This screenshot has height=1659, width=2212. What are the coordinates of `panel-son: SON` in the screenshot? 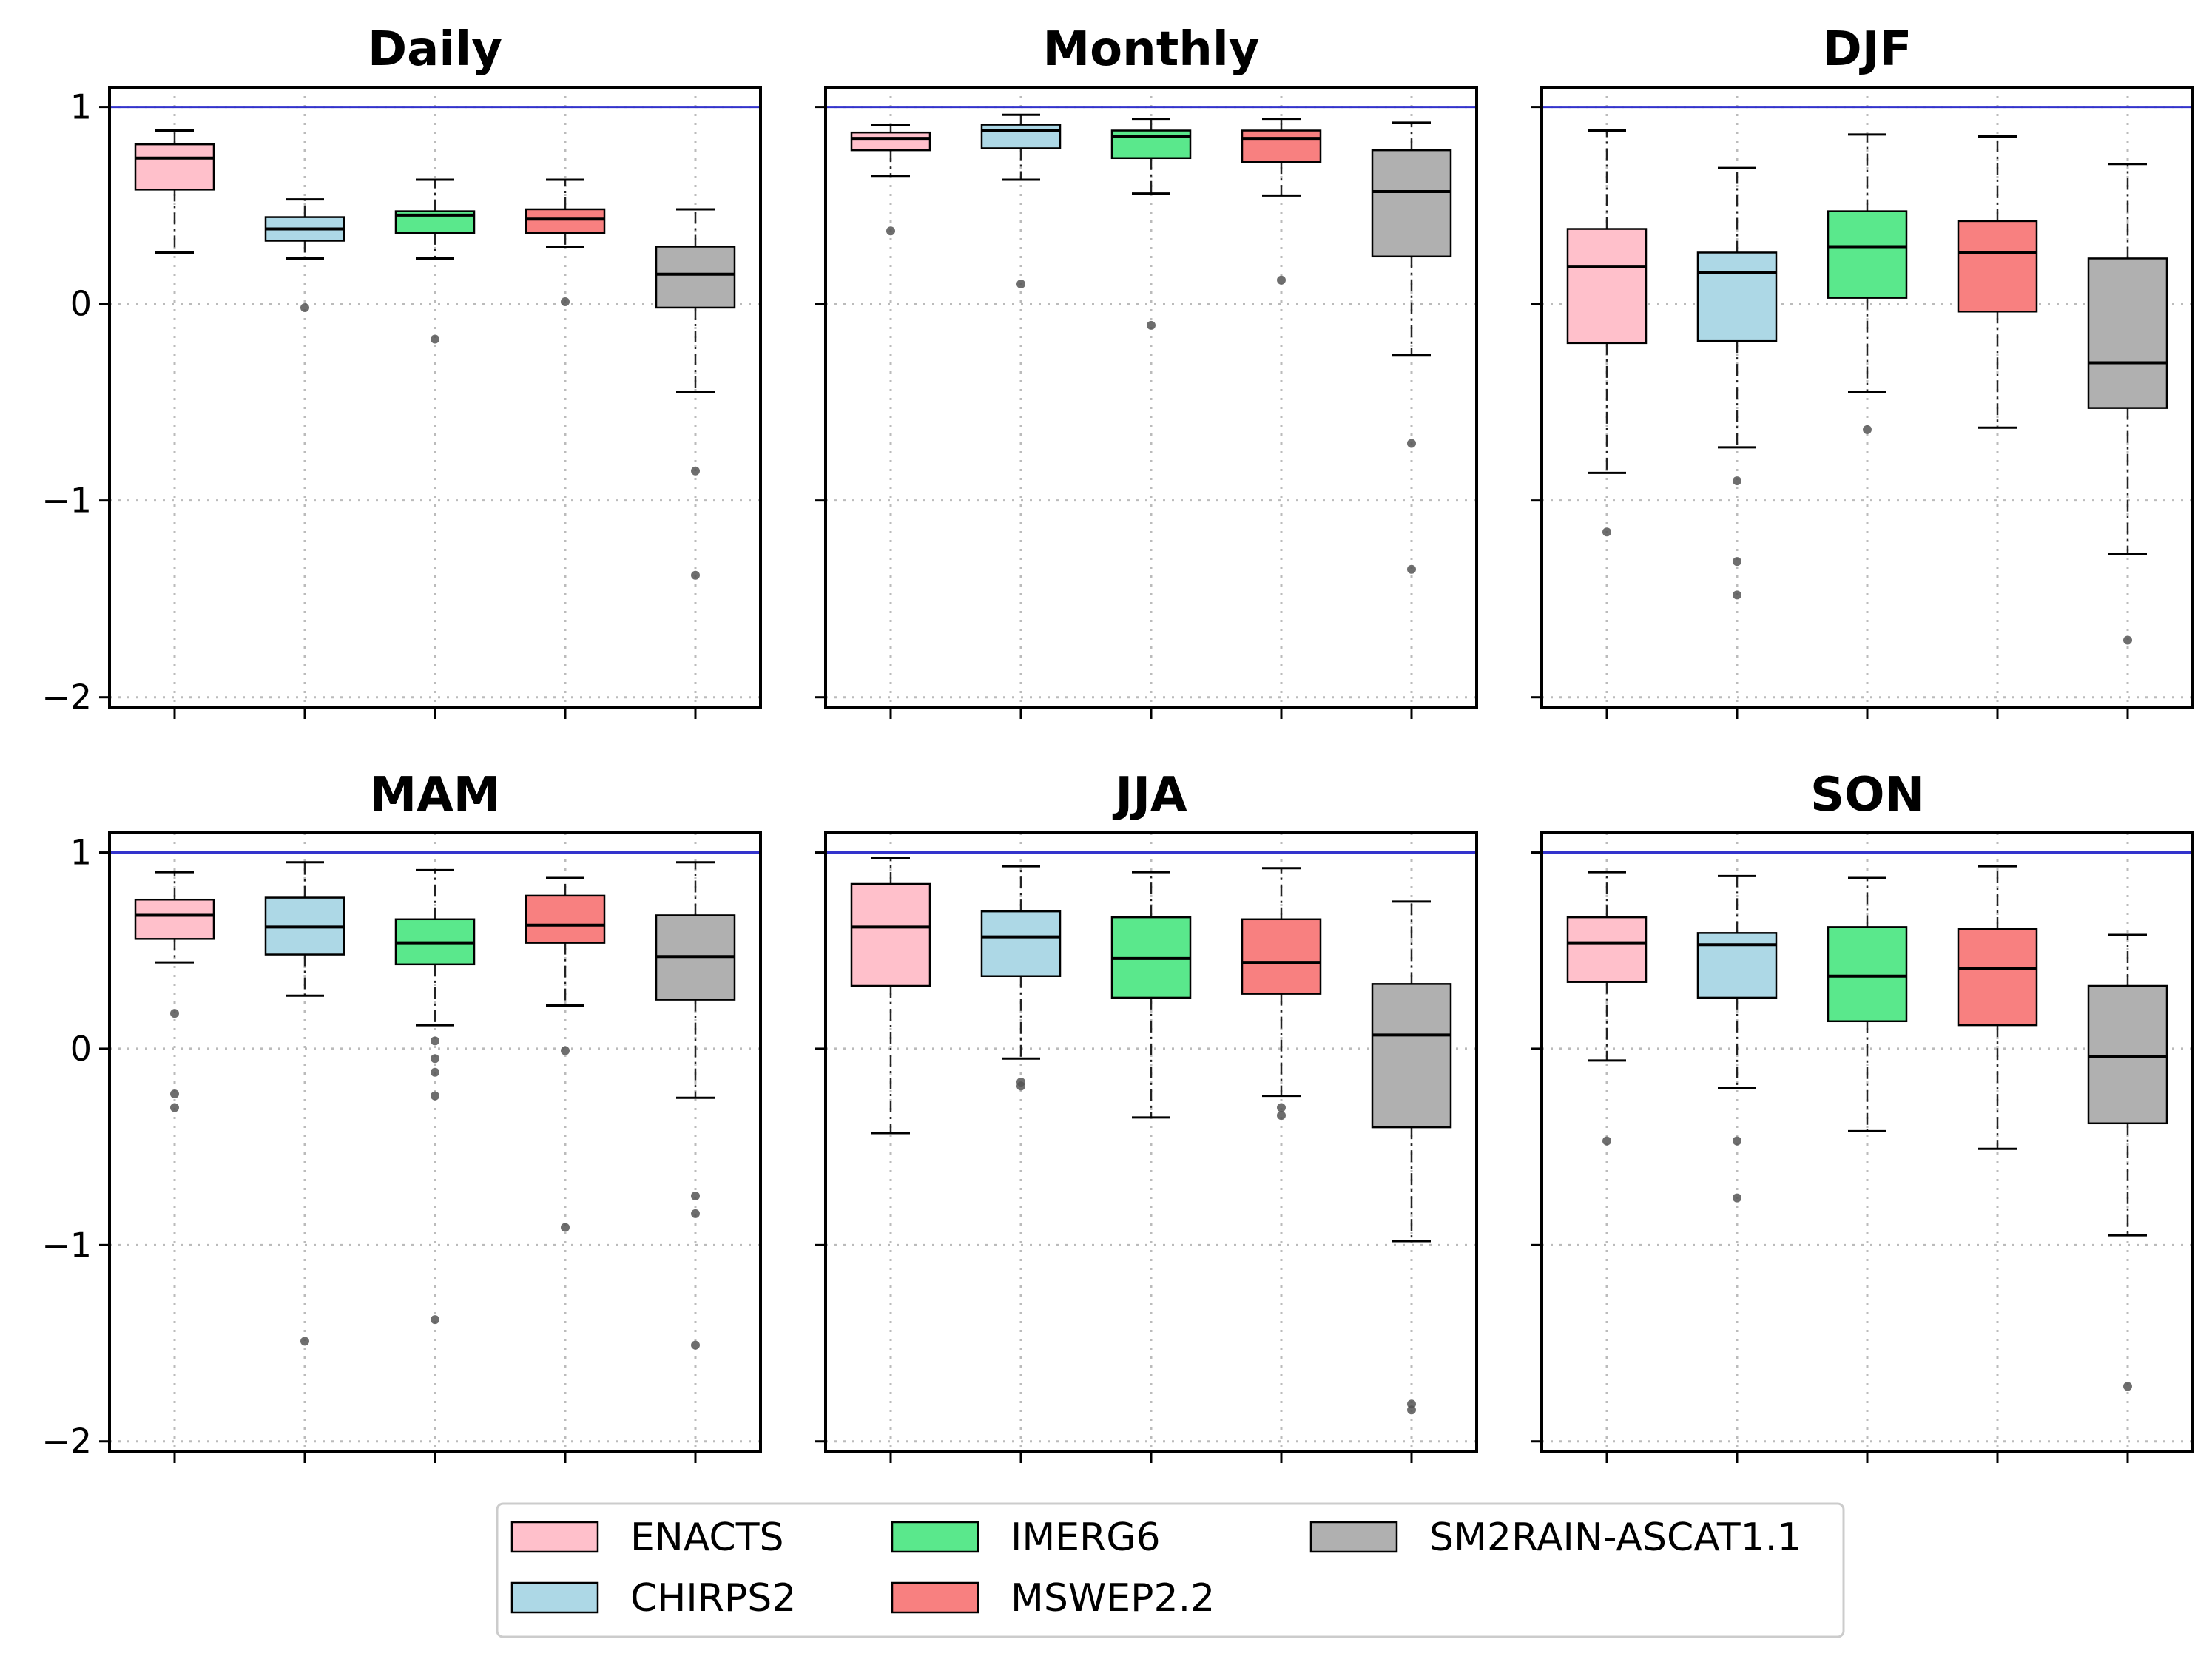 It's located at (1862, 1116).